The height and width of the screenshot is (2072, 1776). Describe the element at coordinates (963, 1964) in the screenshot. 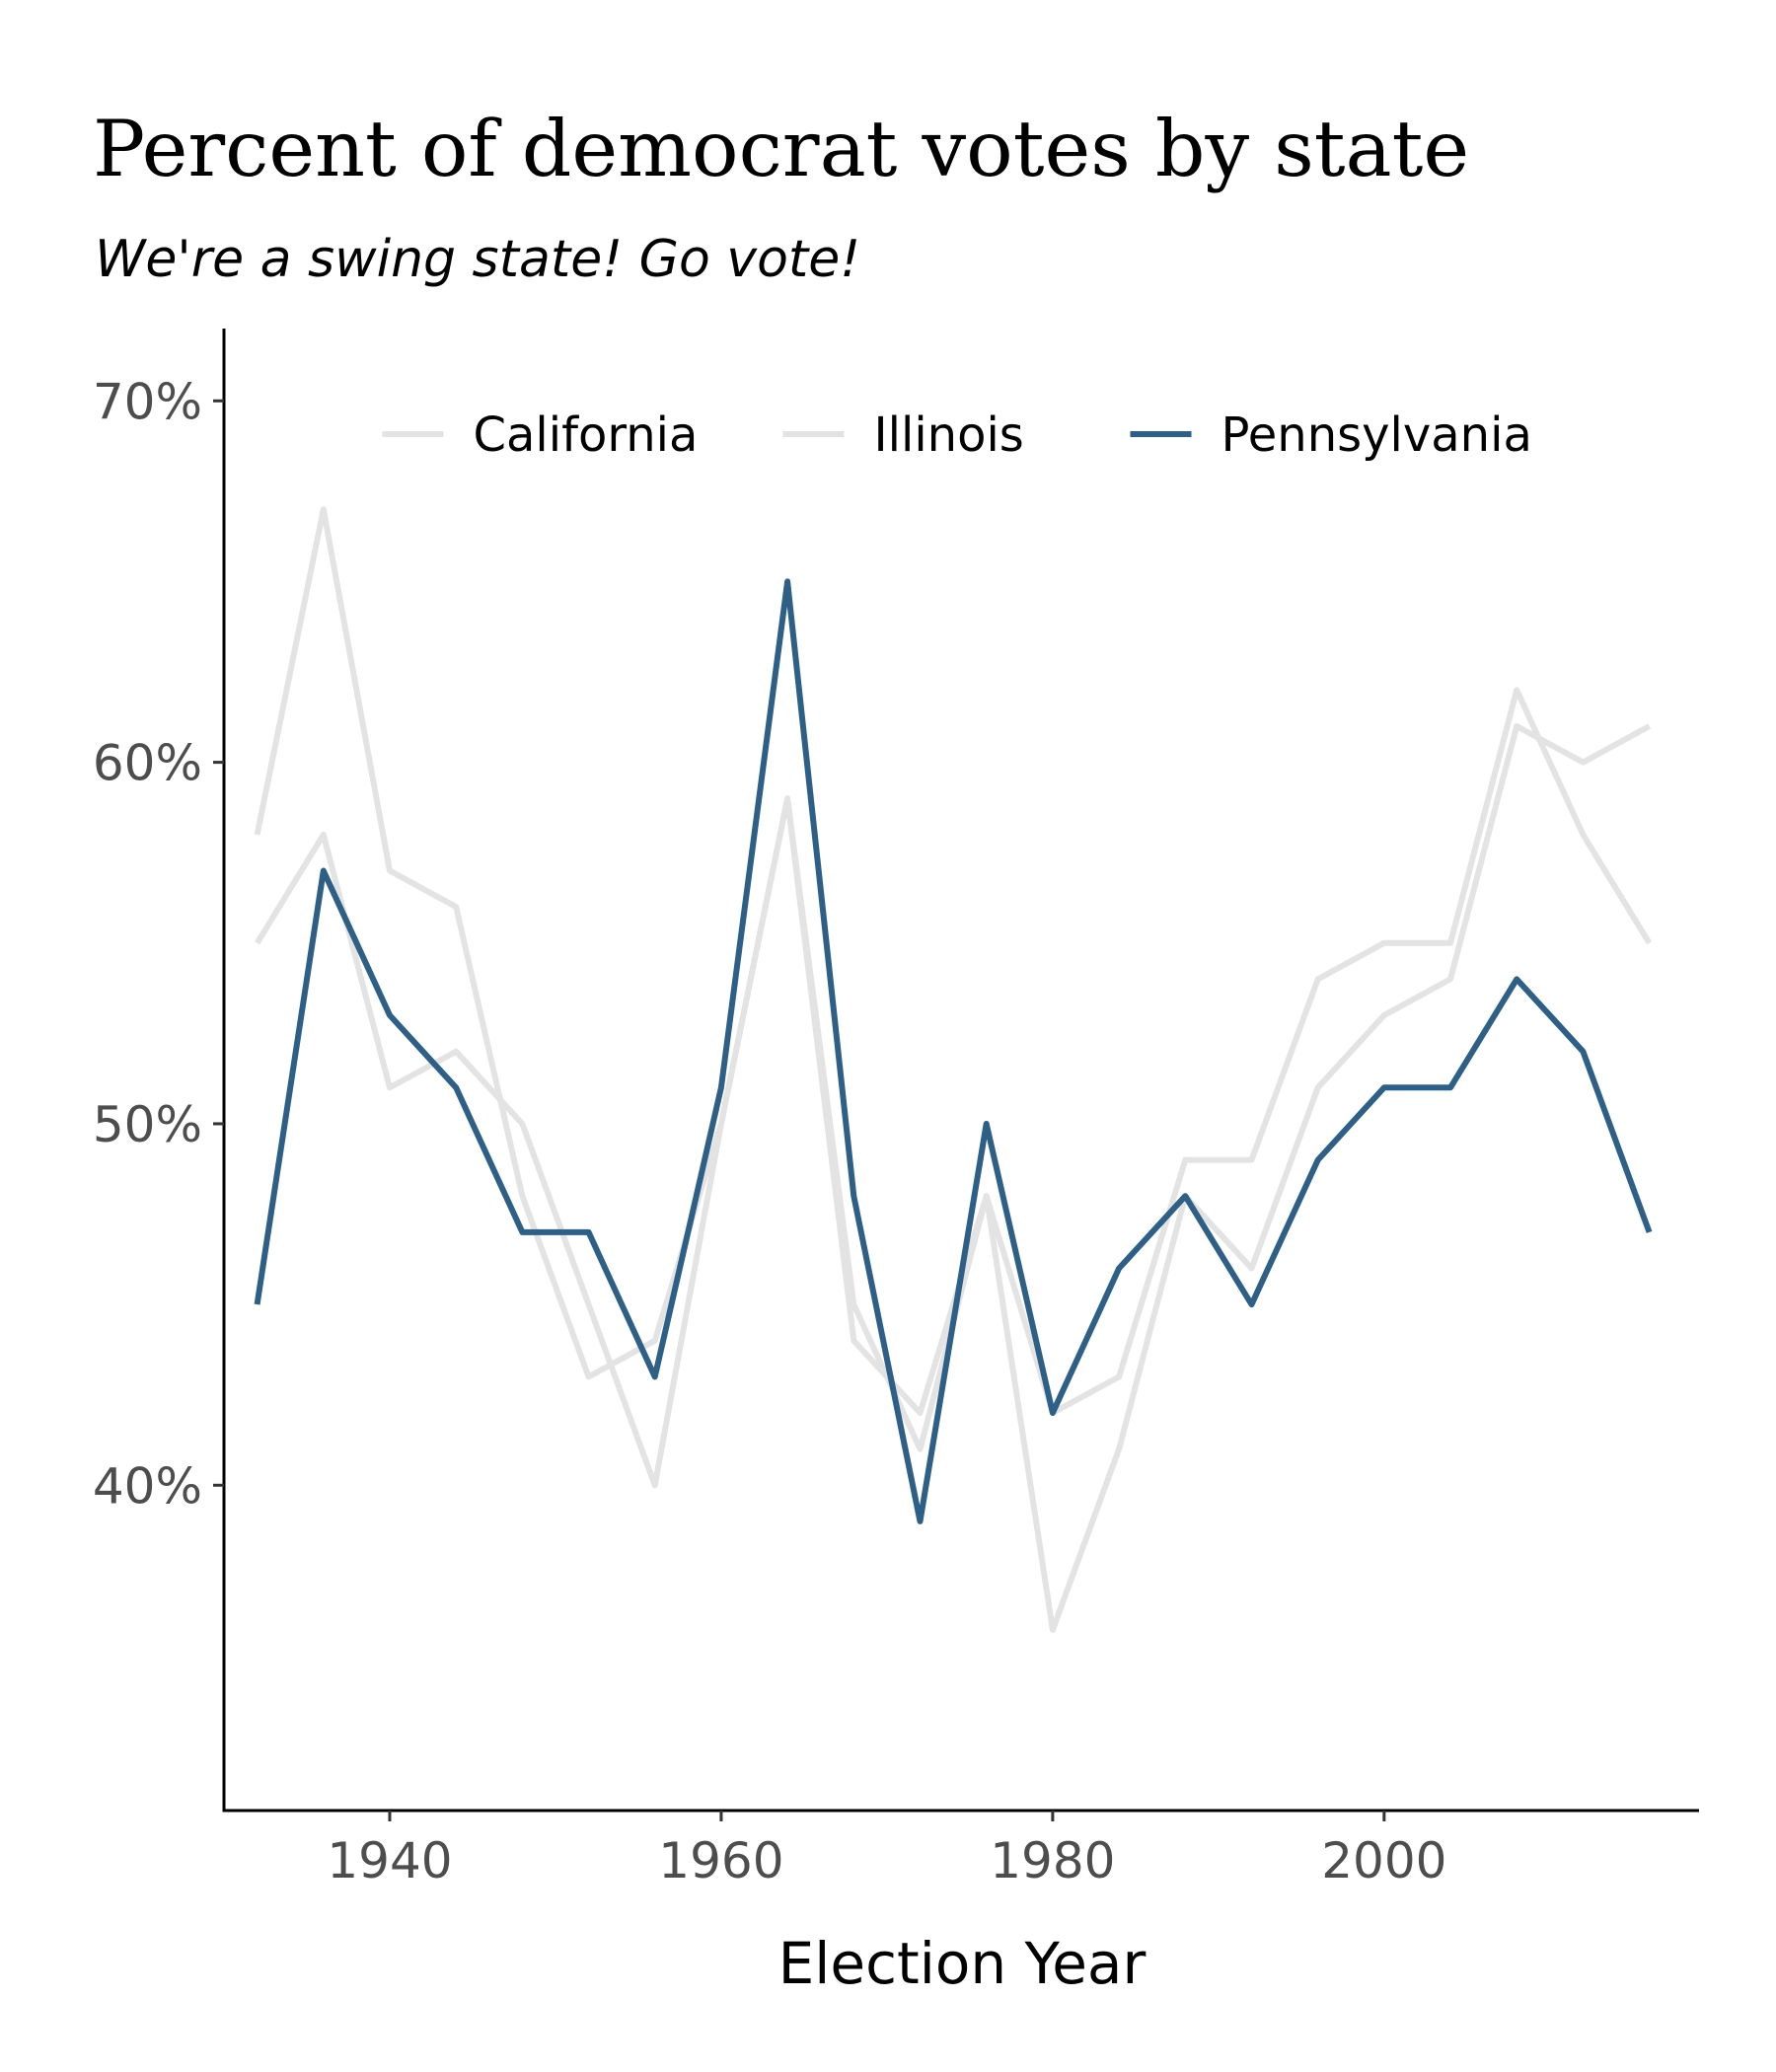

I see `x-axis-title: Election Year` at that location.